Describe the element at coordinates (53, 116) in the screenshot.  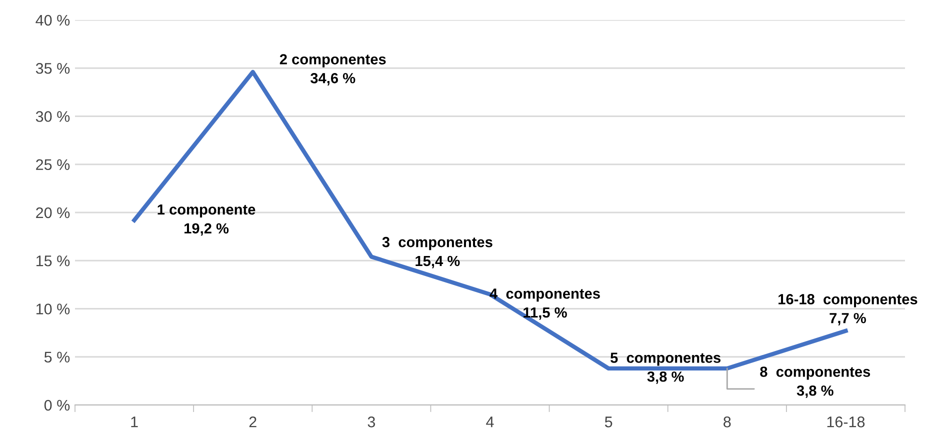
I see `y-tick-label: 30 %` at that location.